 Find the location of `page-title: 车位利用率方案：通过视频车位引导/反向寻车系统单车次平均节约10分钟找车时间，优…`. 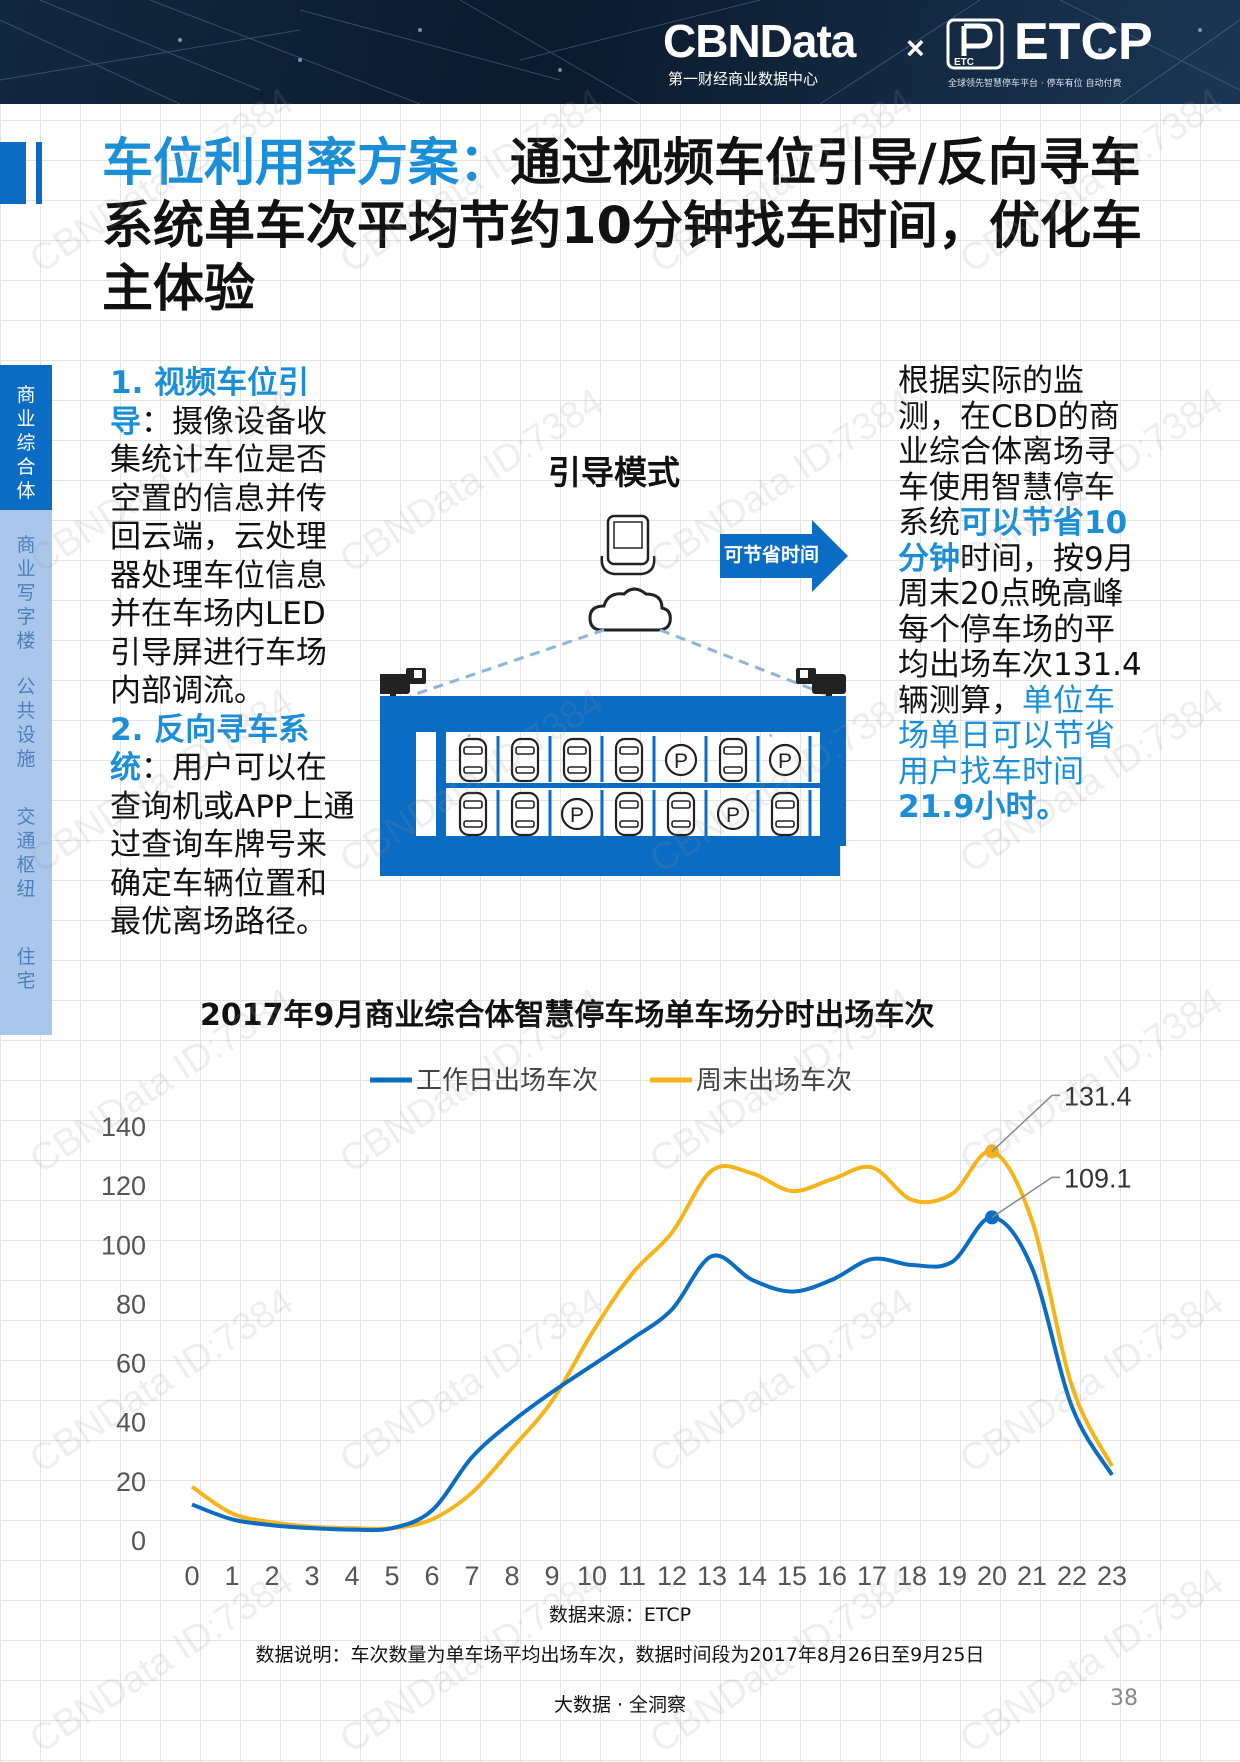

page-title: 车位利用率方案：通过视频车位引导/反向寻车系统单车次平均节约10分钟找车时间，优… is located at coordinates (622, 226).